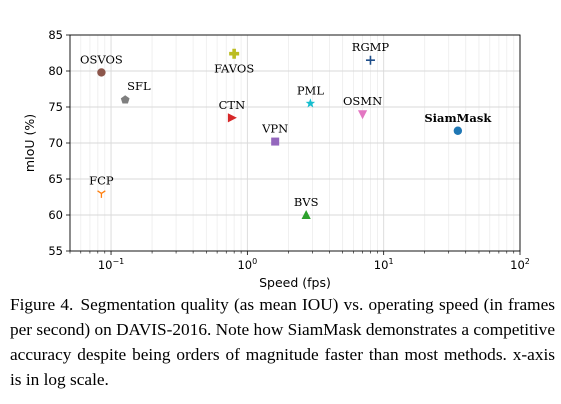 This screenshot has height=404, width=561. What do you see at coordinates (274, 129) in the screenshot?
I see `label-vpn: VPN` at bounding box center [274, 129].